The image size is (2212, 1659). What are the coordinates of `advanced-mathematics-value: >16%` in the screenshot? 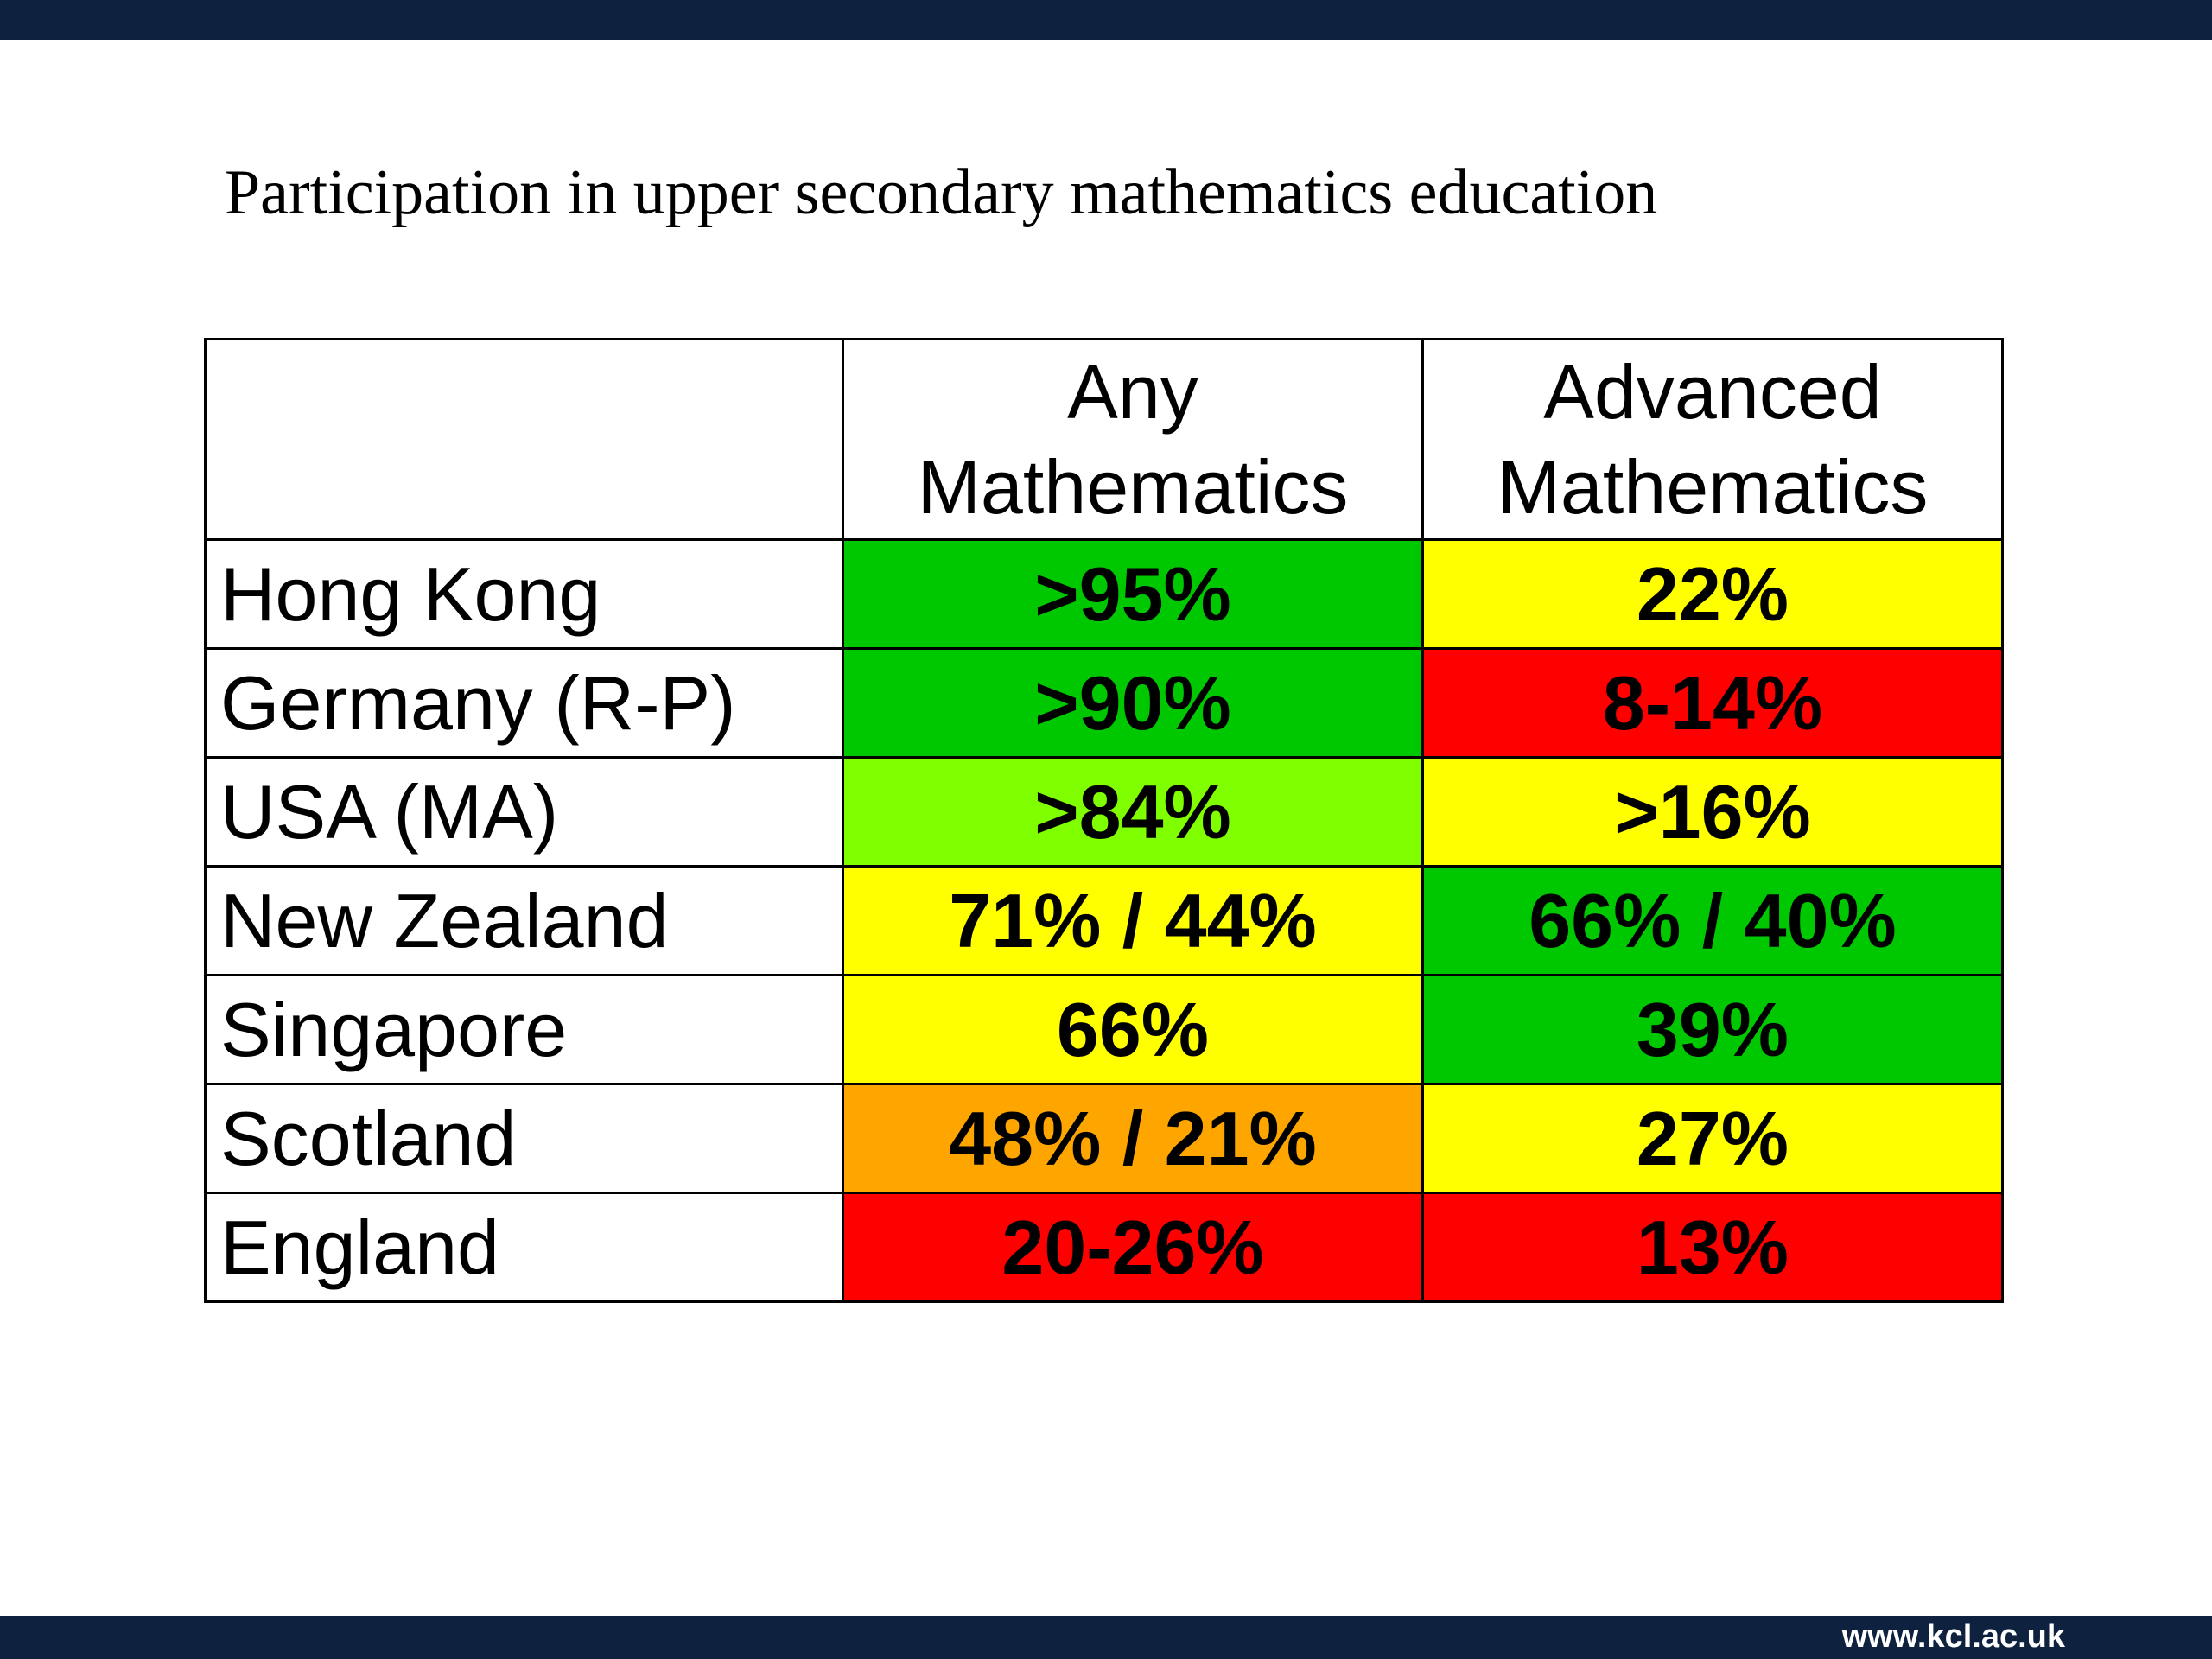 It's located at (1712, 812).